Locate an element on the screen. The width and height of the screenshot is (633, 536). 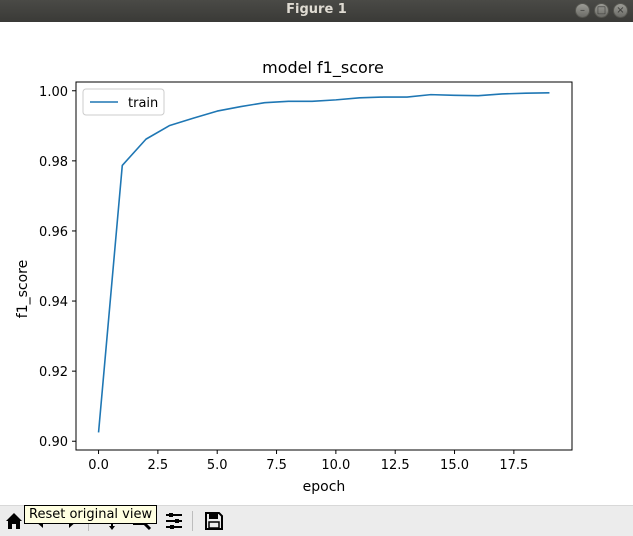
y-tick-label: 1.00 is located at coordinates (53, 92).